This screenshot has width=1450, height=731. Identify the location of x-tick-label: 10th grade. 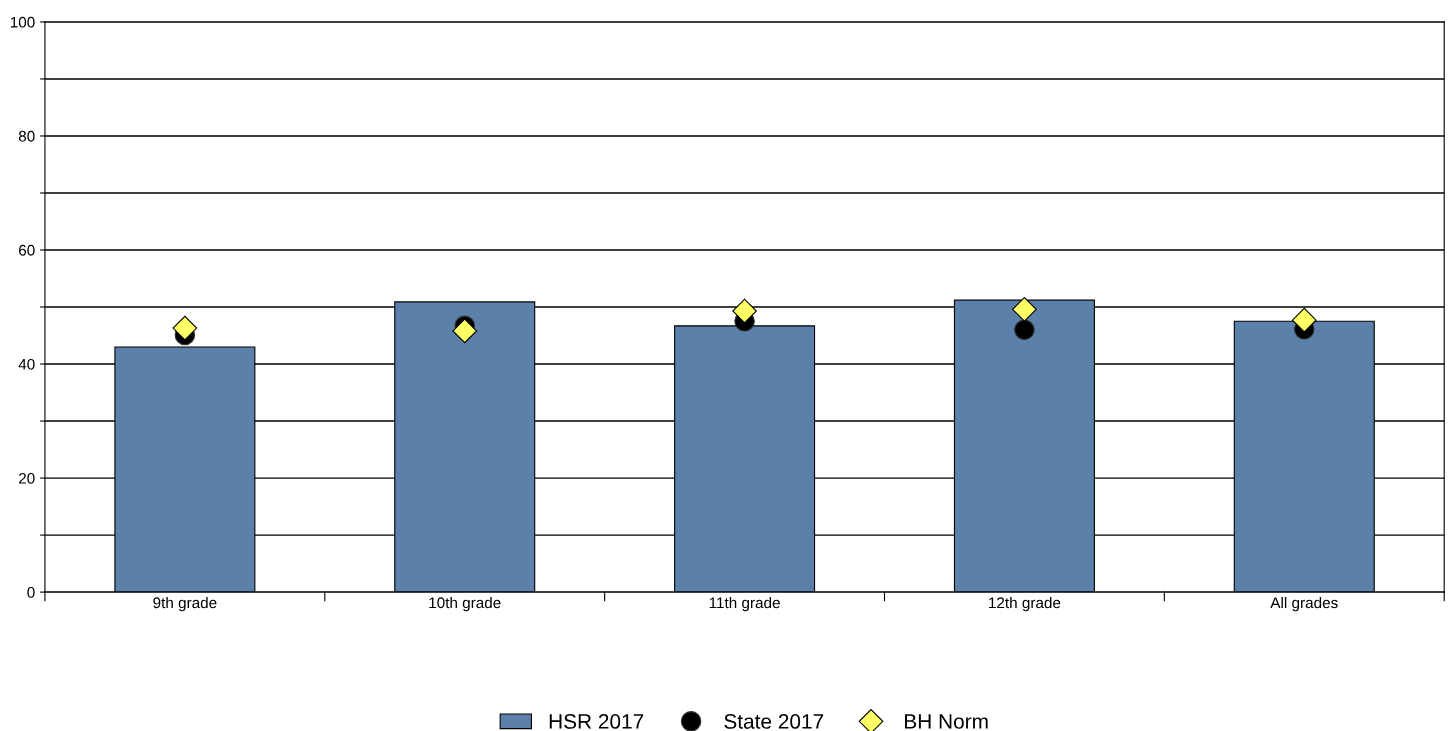
(465, 604).